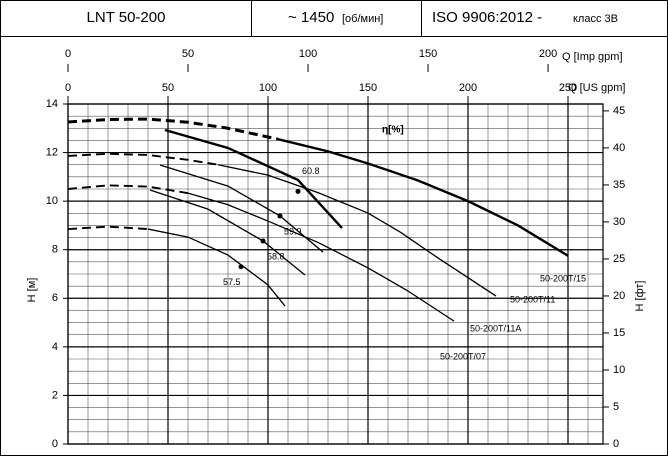  I want to click on y-tick-label: 12, so click(52, 152).